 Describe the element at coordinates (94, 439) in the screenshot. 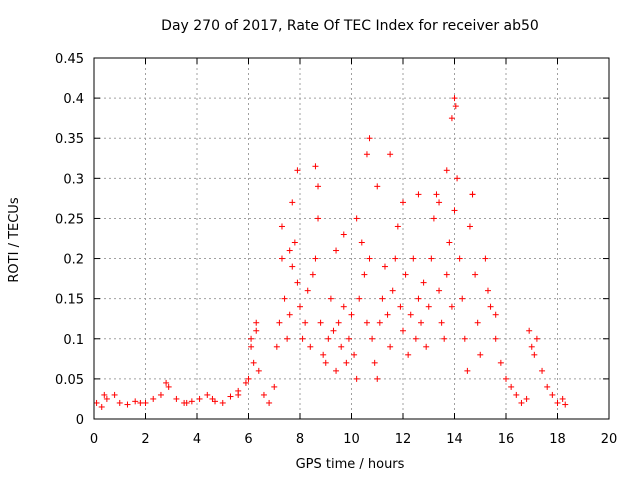

I see `x-tick-label: 0` at that location.